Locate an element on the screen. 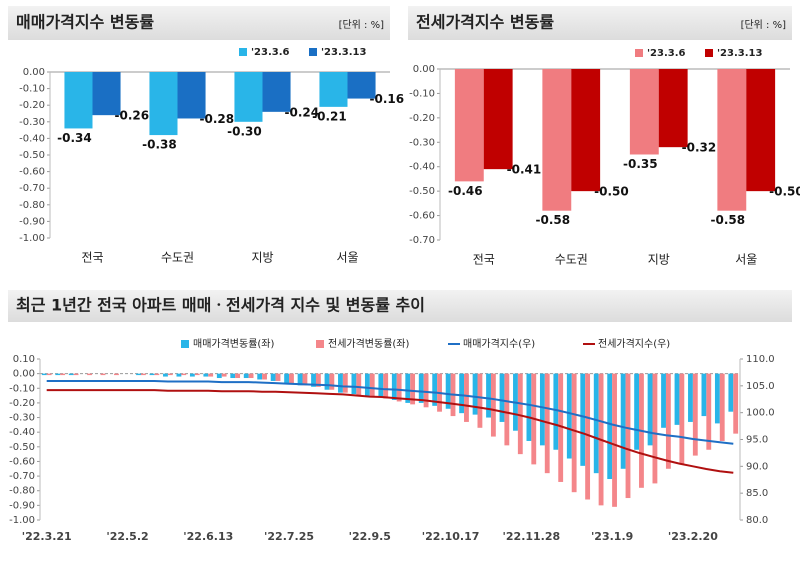  y-tick-label: -0.30 is located at coordinates (32, 122).